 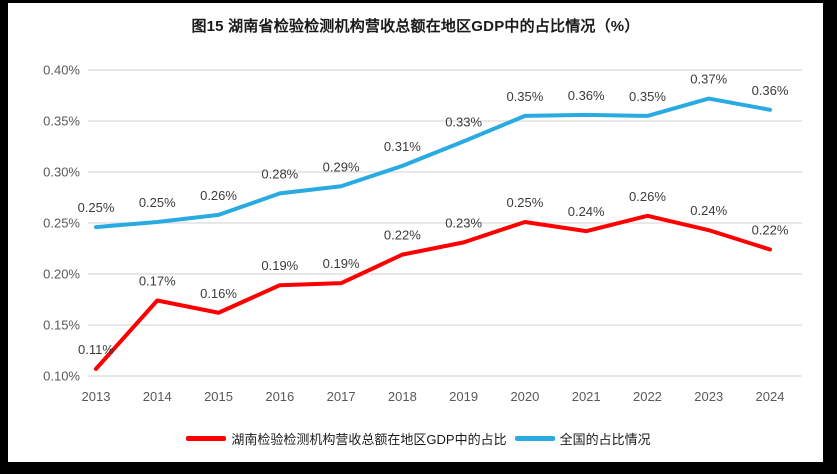 I want to click on legend-swatch-hunan-icon, so click(x=206, y=438).